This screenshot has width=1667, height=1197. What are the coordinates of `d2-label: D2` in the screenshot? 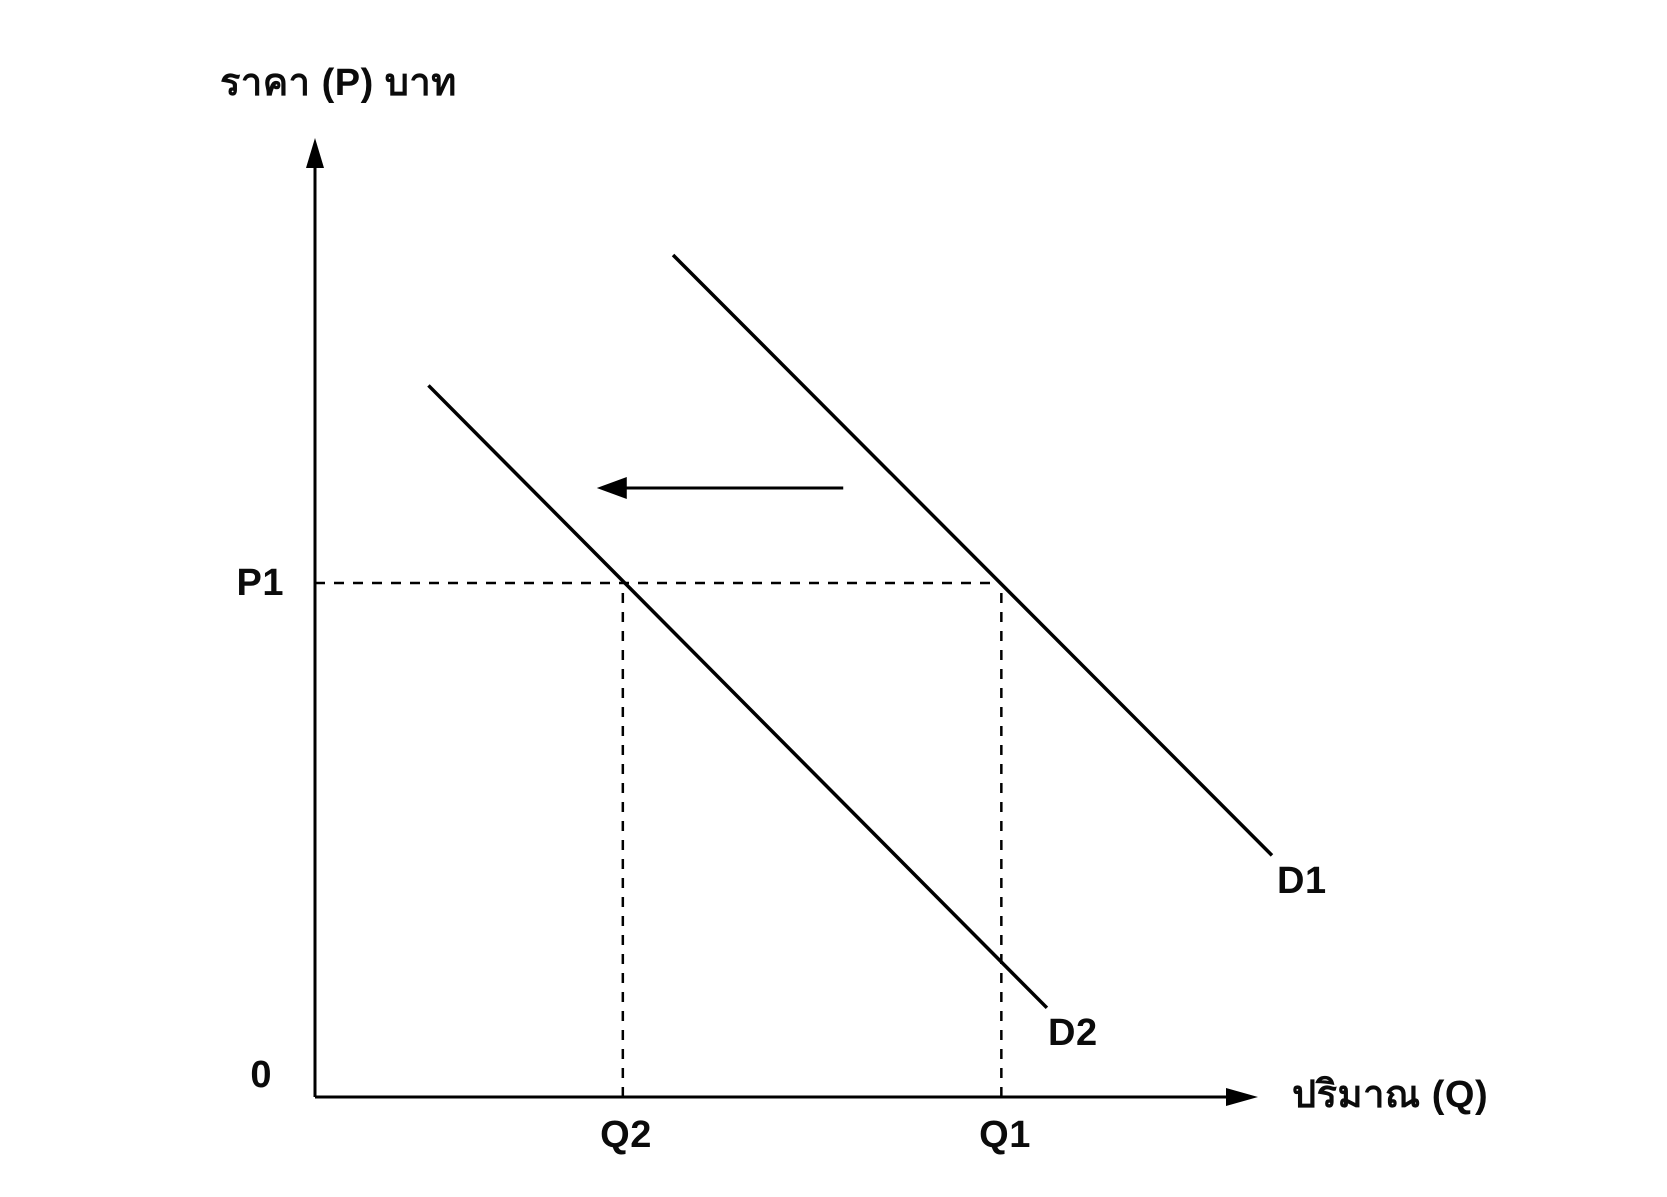 It's located at (1073, 1033).